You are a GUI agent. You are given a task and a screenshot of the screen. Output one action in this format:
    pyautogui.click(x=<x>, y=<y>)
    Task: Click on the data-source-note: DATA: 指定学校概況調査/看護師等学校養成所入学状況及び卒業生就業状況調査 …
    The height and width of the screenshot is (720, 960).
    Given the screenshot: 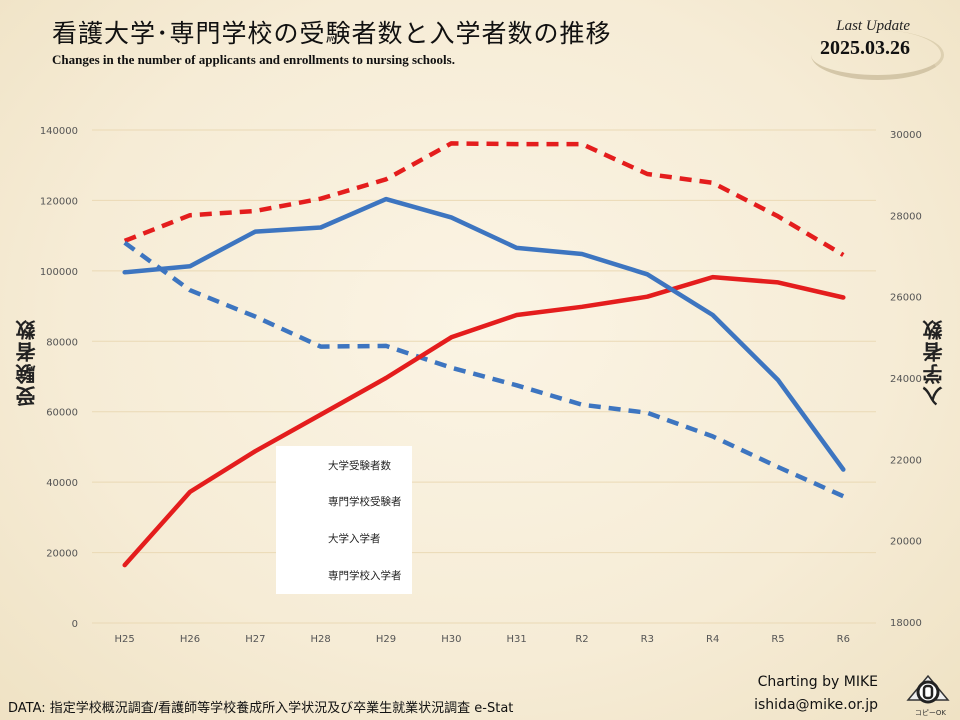 What is the action you would take?
    pyautogui.click(x=261, y=708)
    